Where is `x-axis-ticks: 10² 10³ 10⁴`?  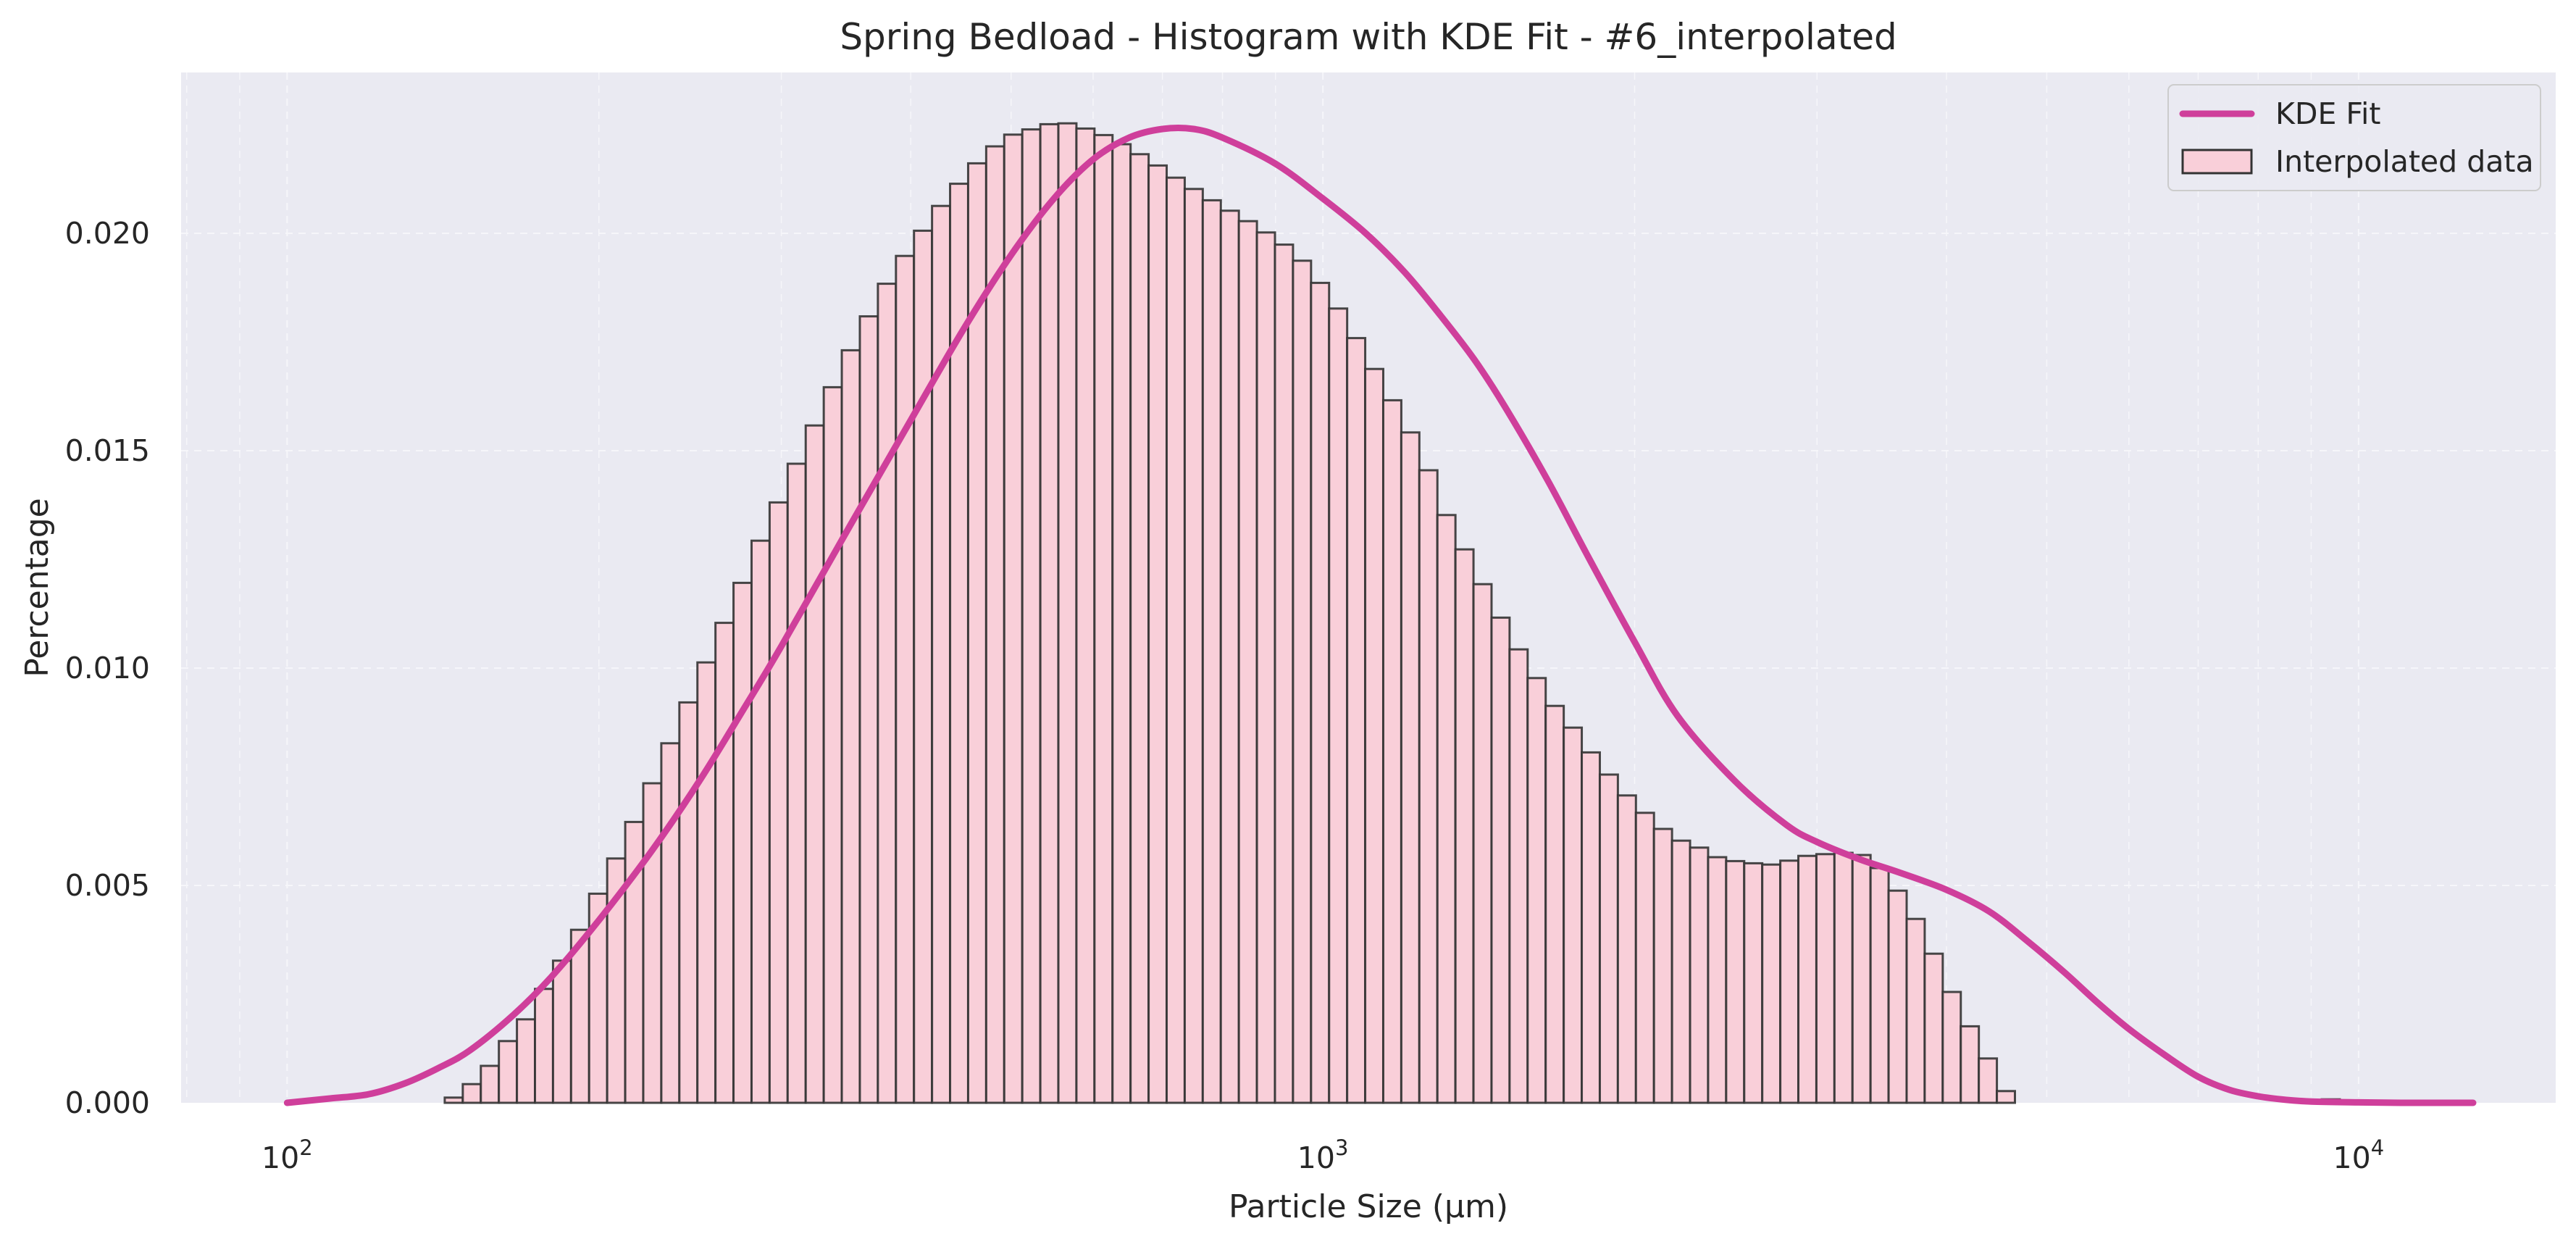
x-axis-ticks: 10² 10³ 10⁴ is located at coordinates (1323, 1155).